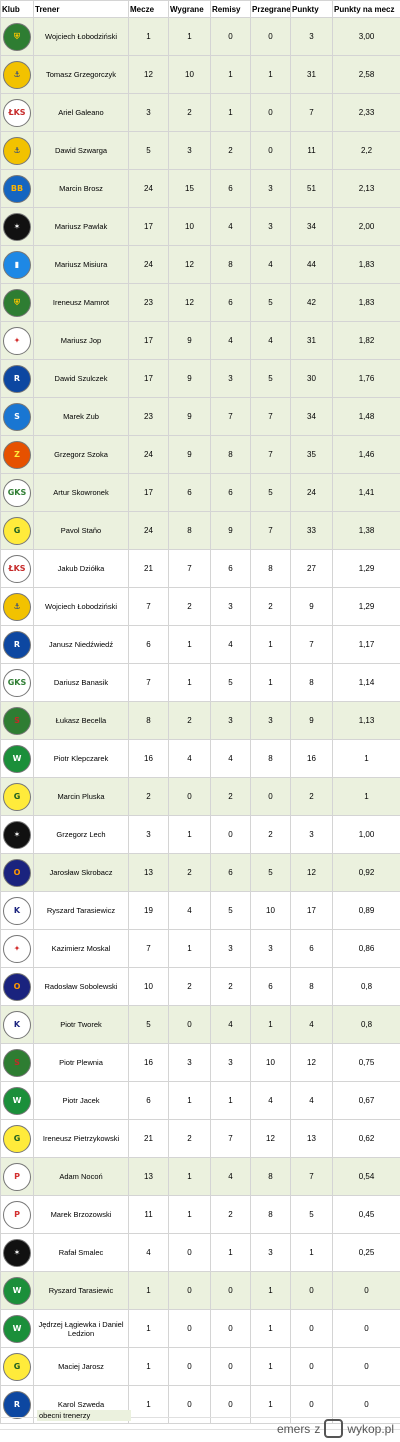 The width and height of the screenshot is (400, 1442). I want to click on points-per-match-cell: 0,8, so click(366, 1024).